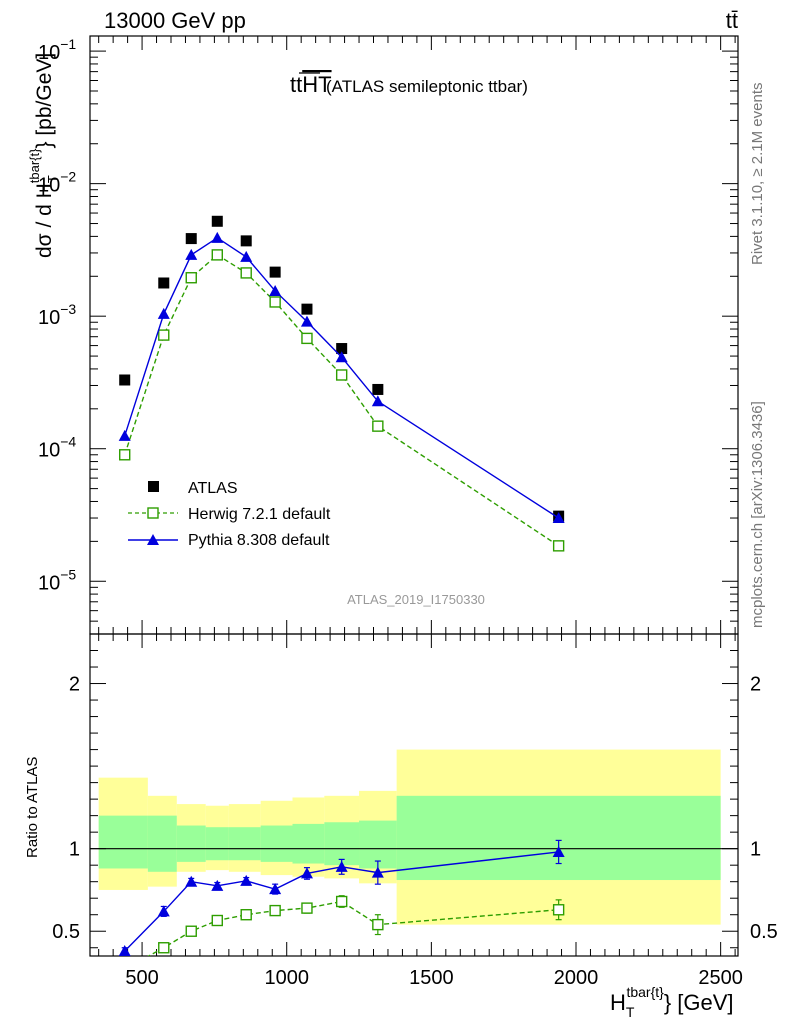 Image resolution: width=786 pixels, height=1024 pixels. Describe the element at coordinates (576, 978) in the screenshot. I see `x-tick-label: 2000` at that location.